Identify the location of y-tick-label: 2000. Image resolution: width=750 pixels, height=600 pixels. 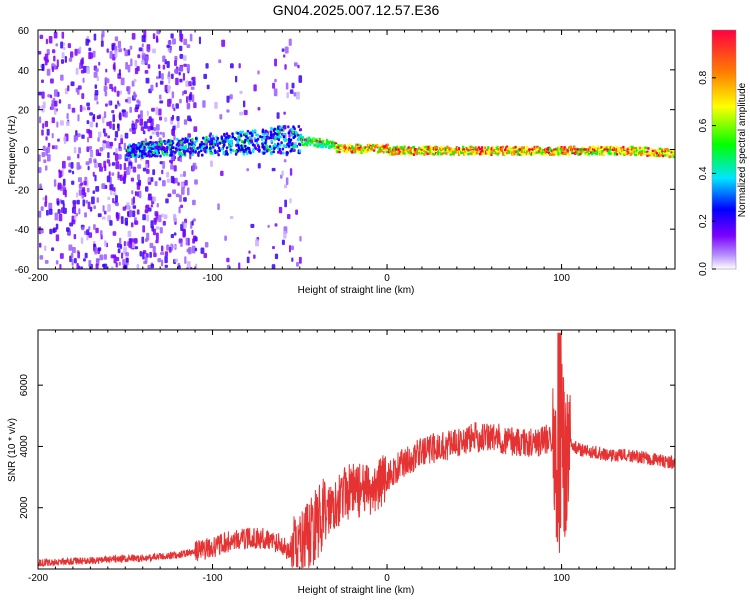
(24, 507).